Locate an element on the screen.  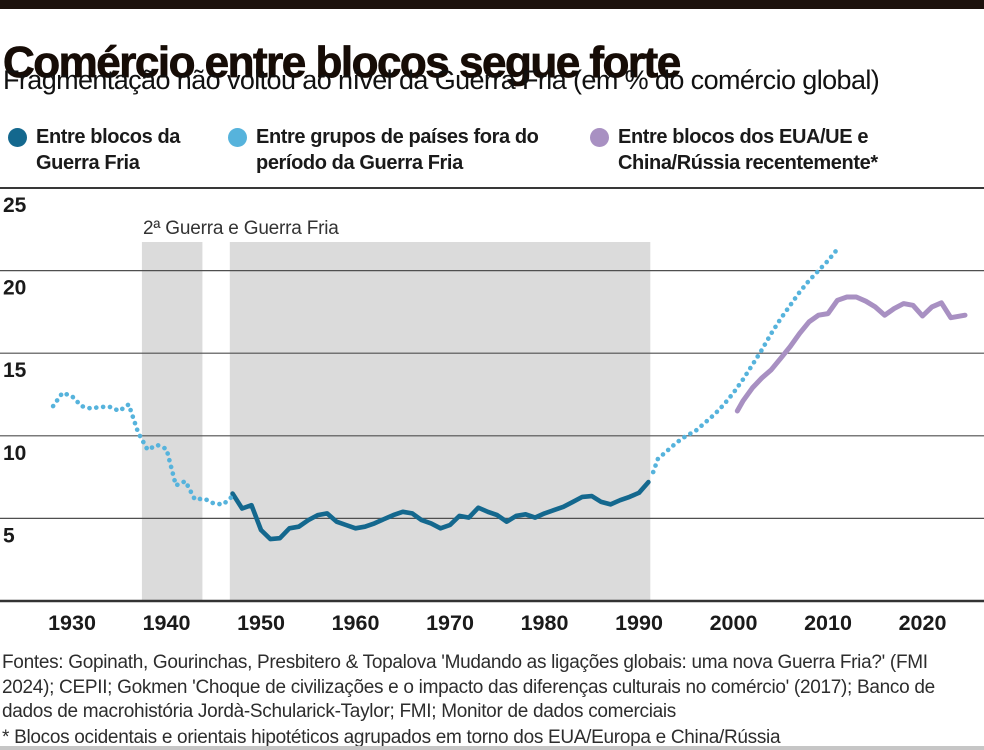
x-tick-label-1970: 1970 is located at coordinates (450, 623).